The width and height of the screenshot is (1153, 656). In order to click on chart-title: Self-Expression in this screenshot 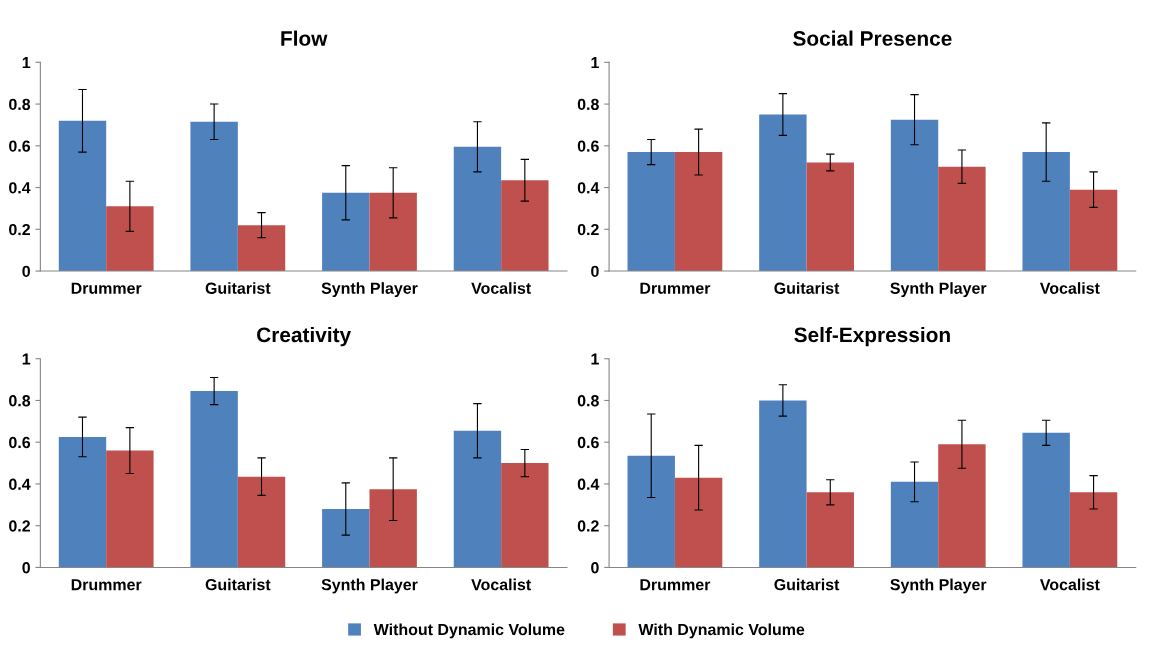, I will do `click(872, 336)`.